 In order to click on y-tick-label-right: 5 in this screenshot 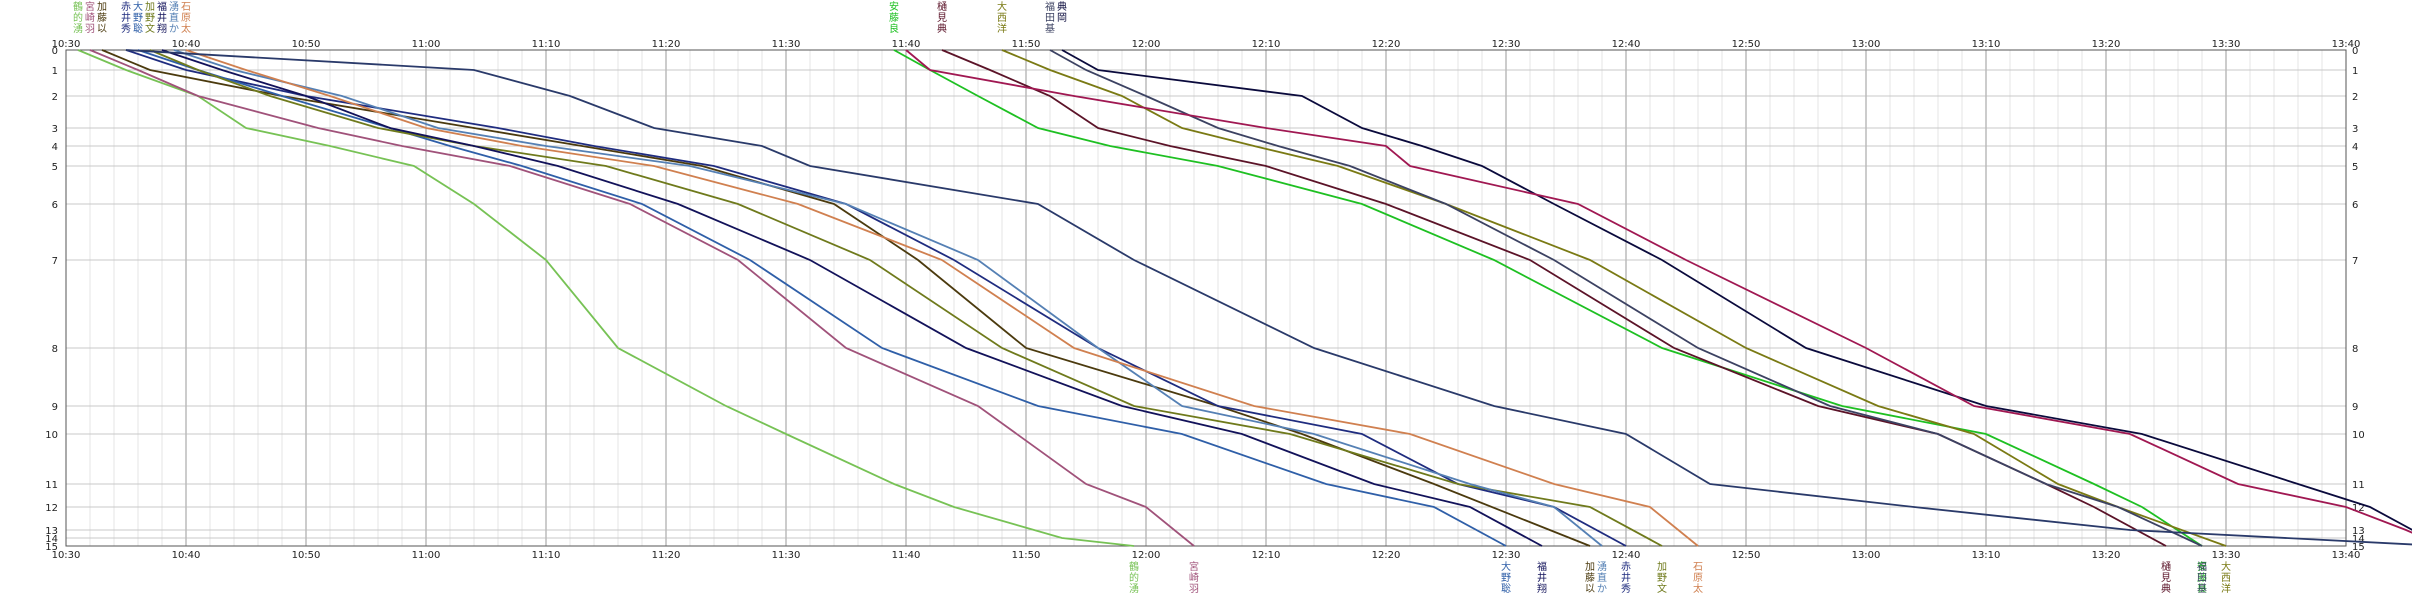, I will do `click(2355, 167)`.